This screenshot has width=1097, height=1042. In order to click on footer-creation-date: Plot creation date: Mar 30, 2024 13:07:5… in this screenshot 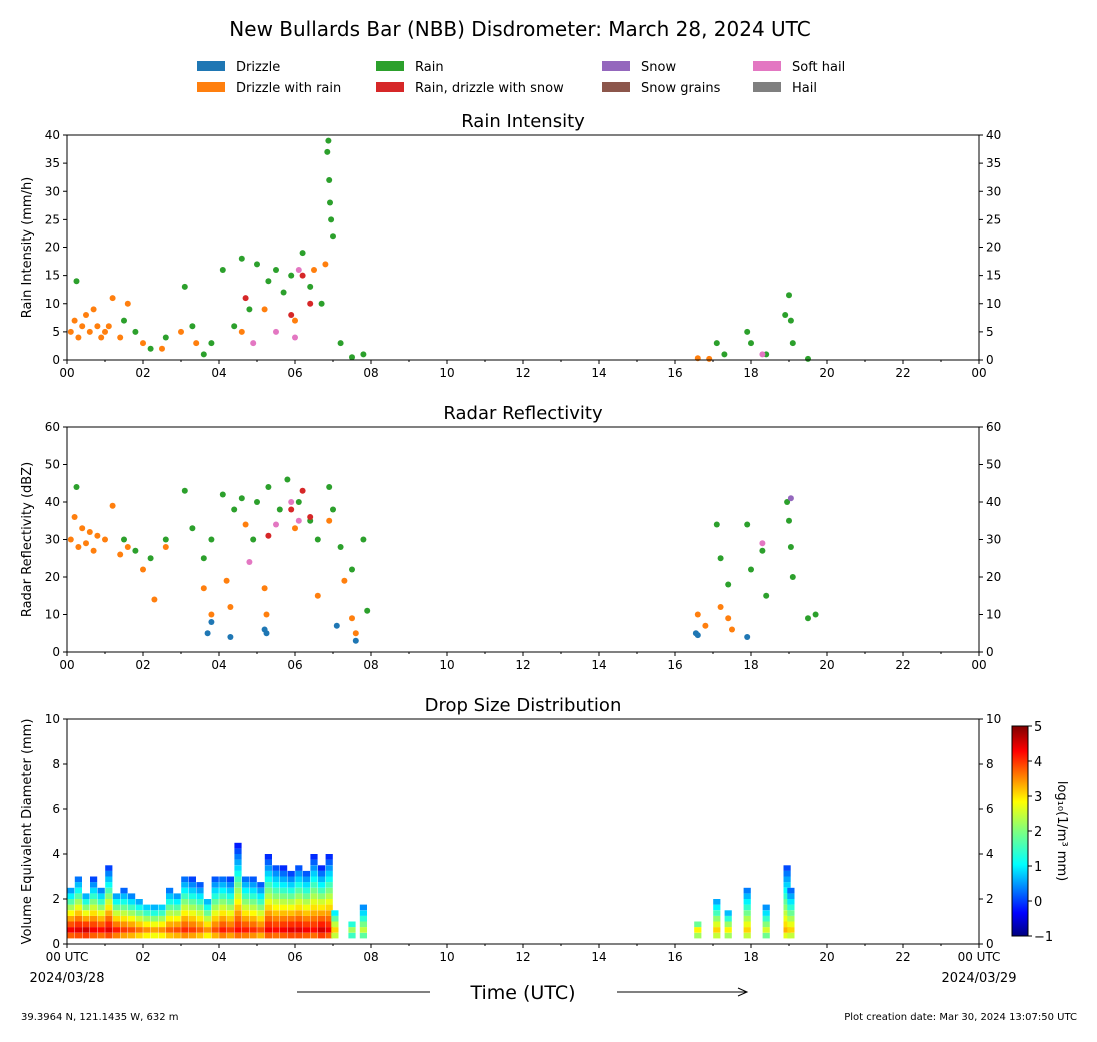, I will do `click(960, 1017)`.